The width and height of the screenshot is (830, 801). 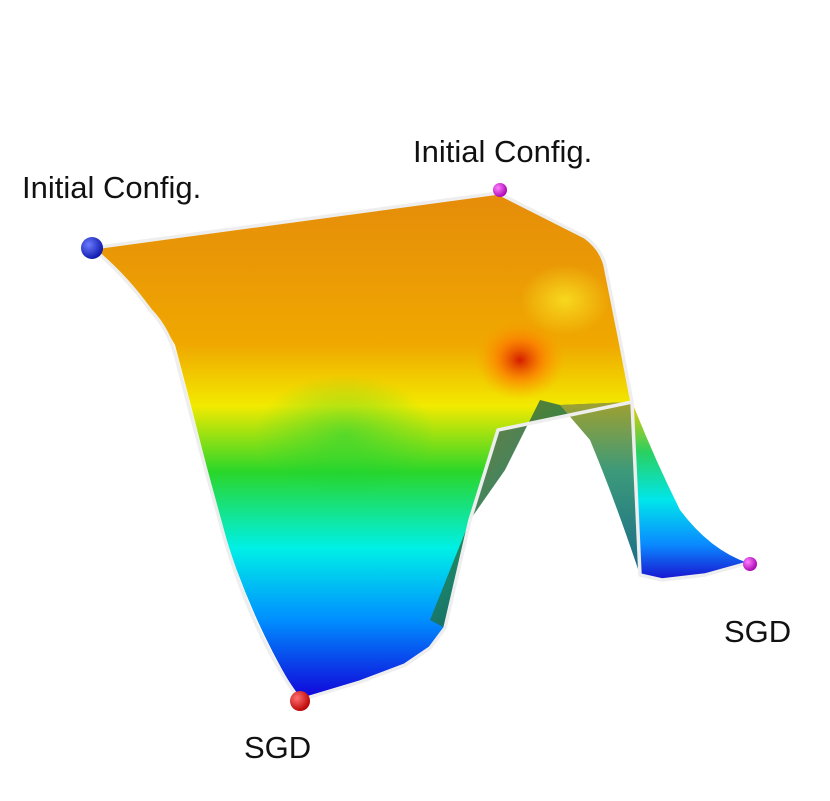 What do you see at coordinates (750, 564) in the screenshot?
I see `sgd-right-marker` at bounding box center [750, 564].